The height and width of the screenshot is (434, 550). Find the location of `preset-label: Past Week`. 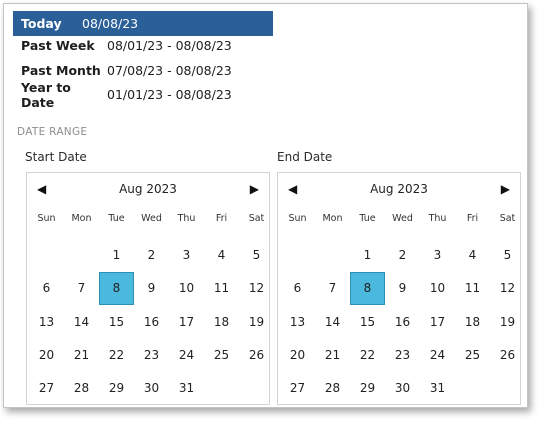

preset-label: Past Week is located at coordinates (58, 45).